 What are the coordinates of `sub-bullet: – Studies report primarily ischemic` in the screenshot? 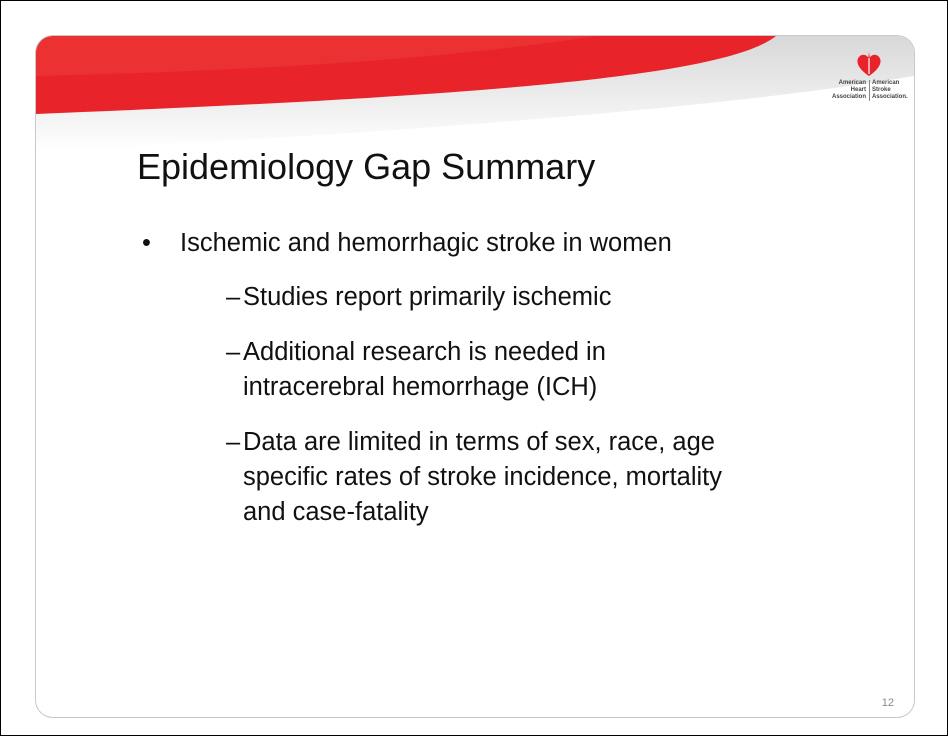 It's located at (429, 297).